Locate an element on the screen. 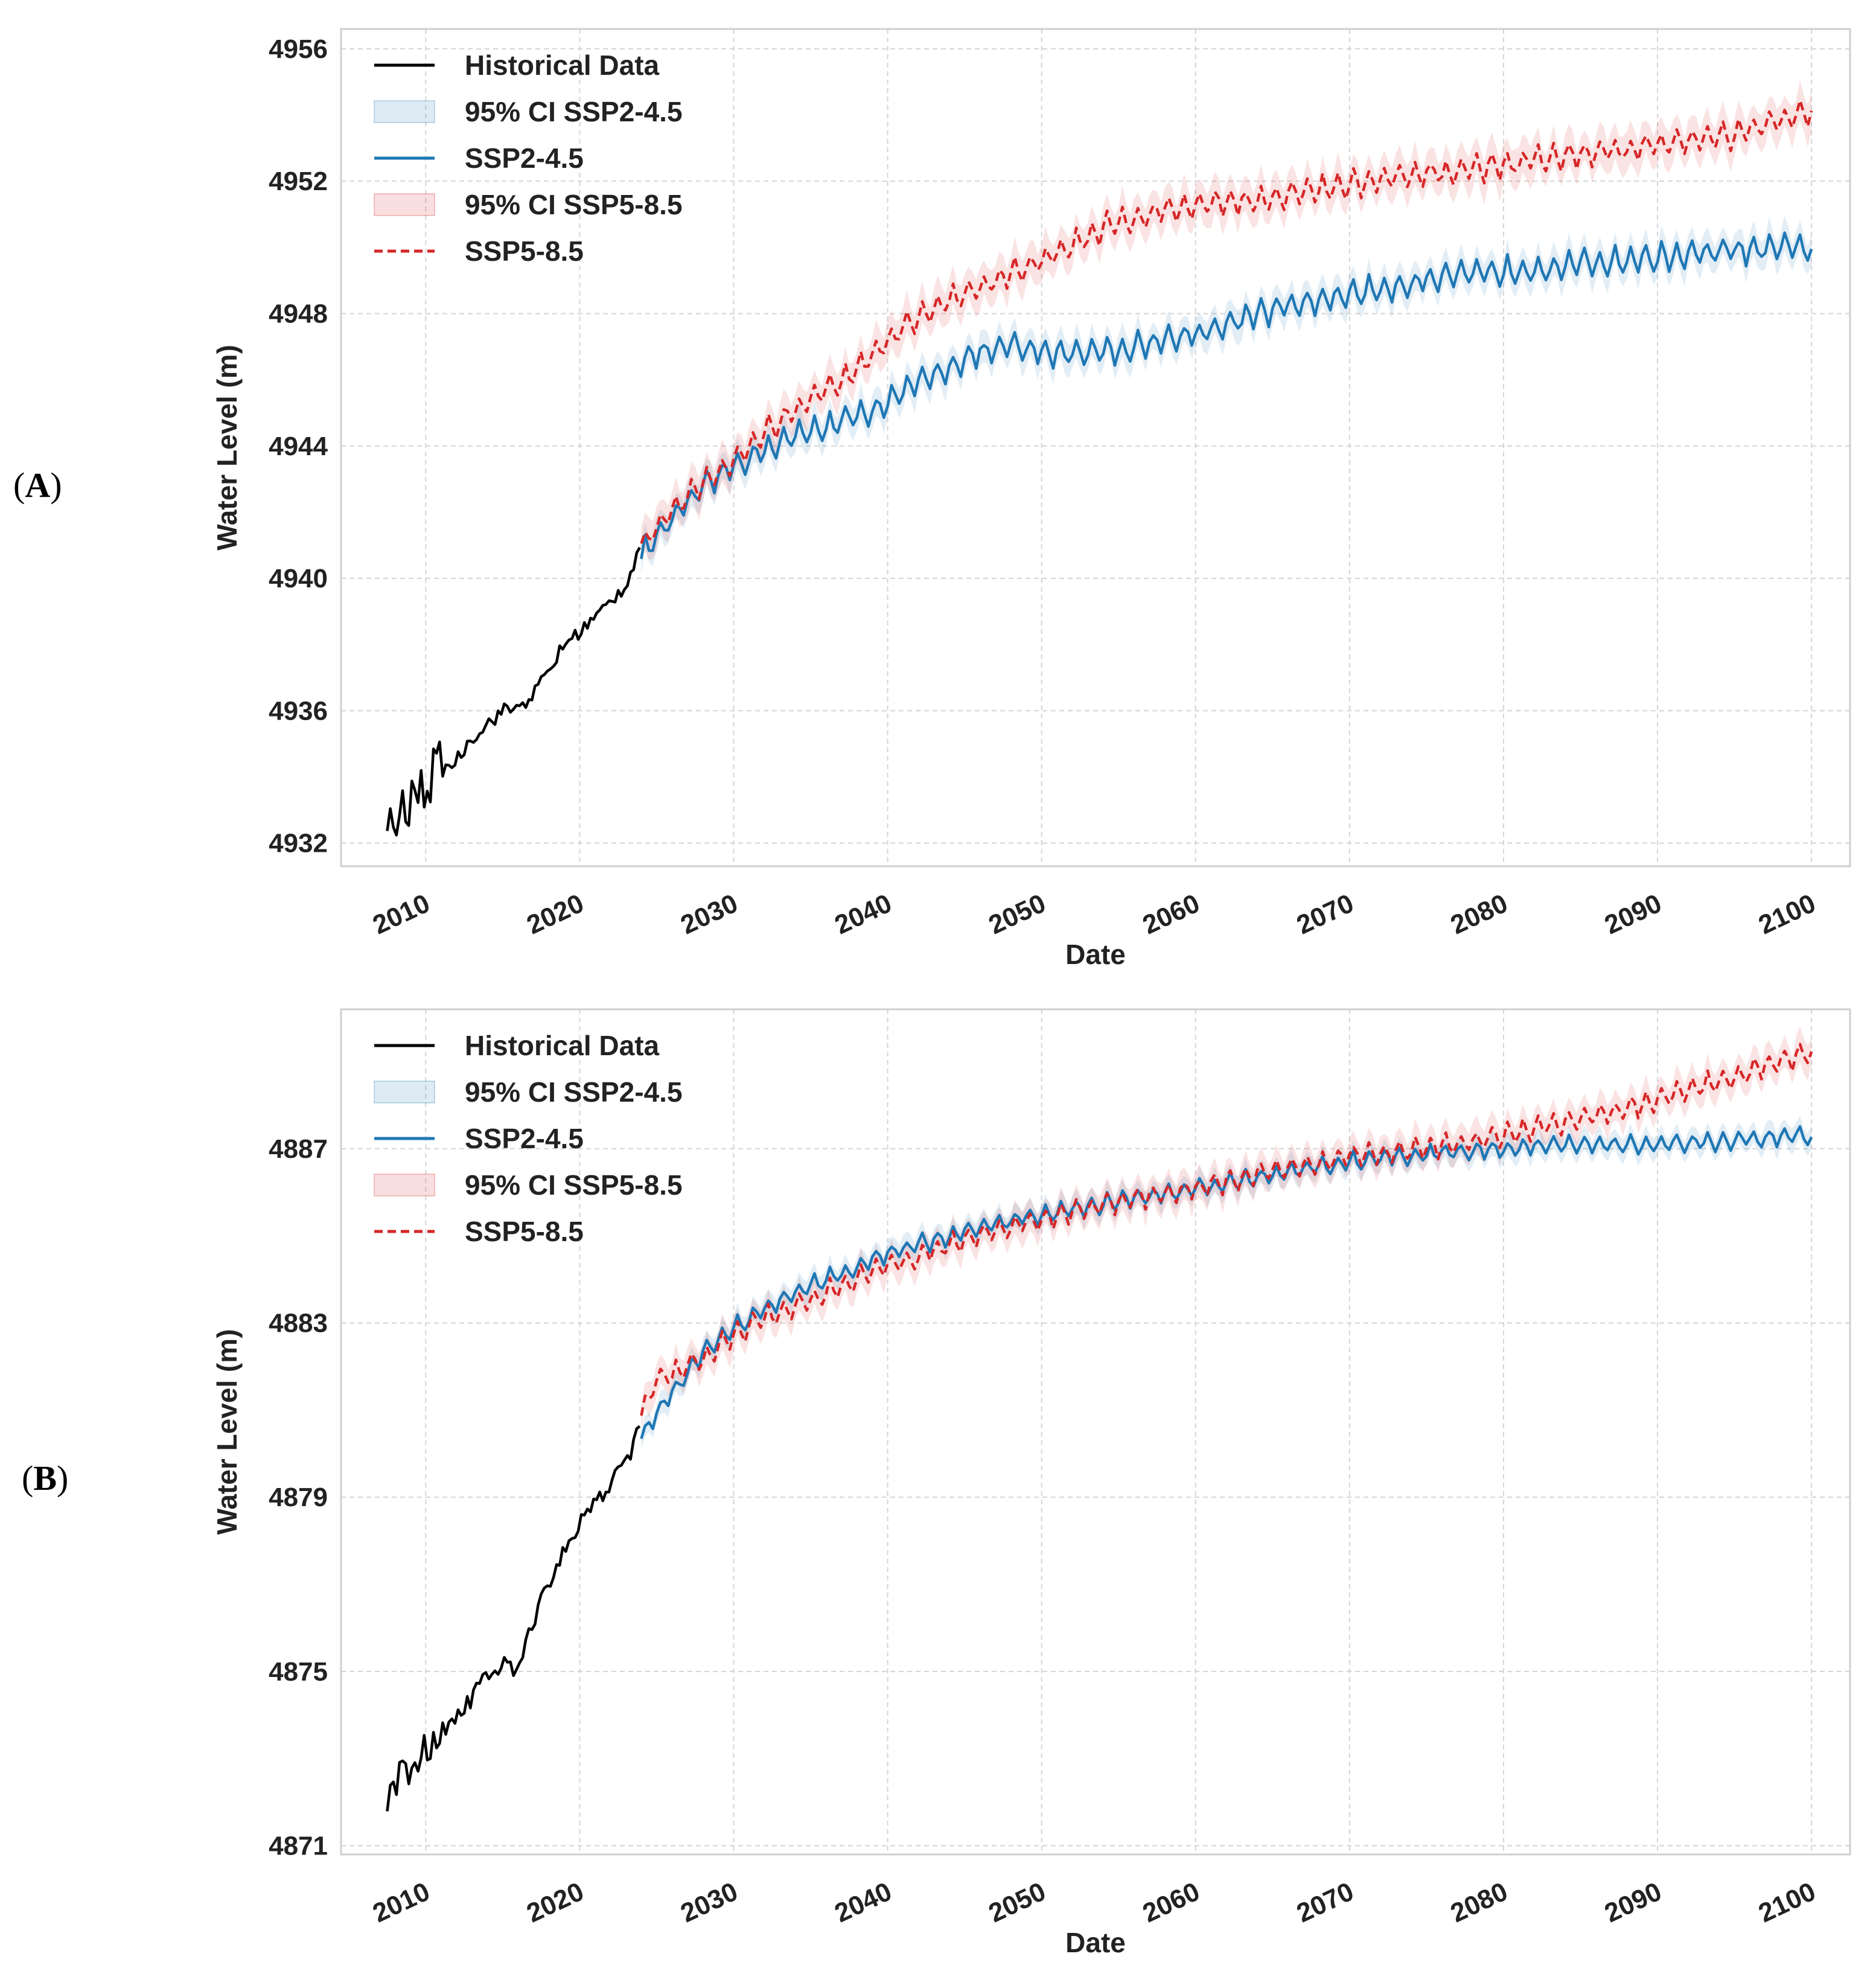 This screenshot has height=1980, width=1876. panel-b-legend-label: SSP5-8.5 is located at coordinates (524, 1231).